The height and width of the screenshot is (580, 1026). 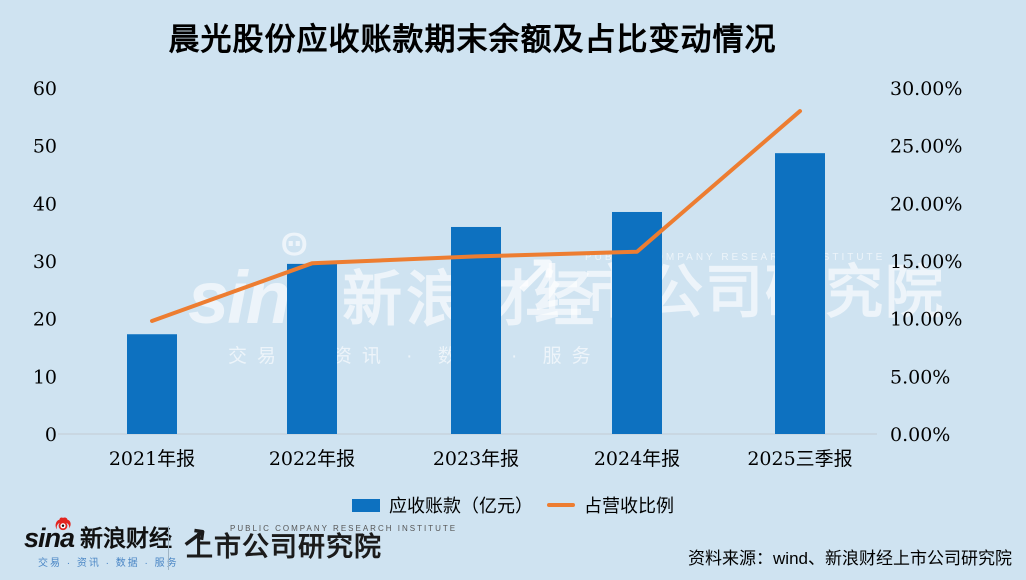 I want to click on x-axis-label-2024年报: 2024年报, so click(x=637, y=459).